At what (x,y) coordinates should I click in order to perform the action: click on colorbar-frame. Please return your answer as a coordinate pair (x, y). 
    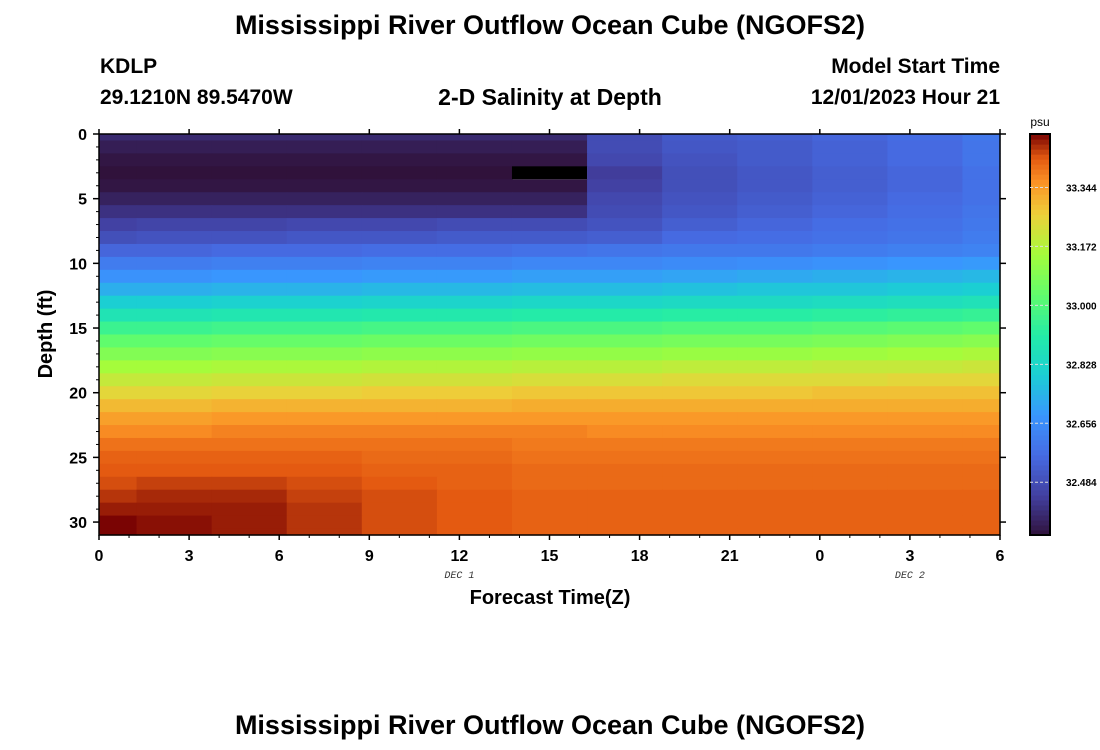
    Looking at the image, I should click on (1040, 334).